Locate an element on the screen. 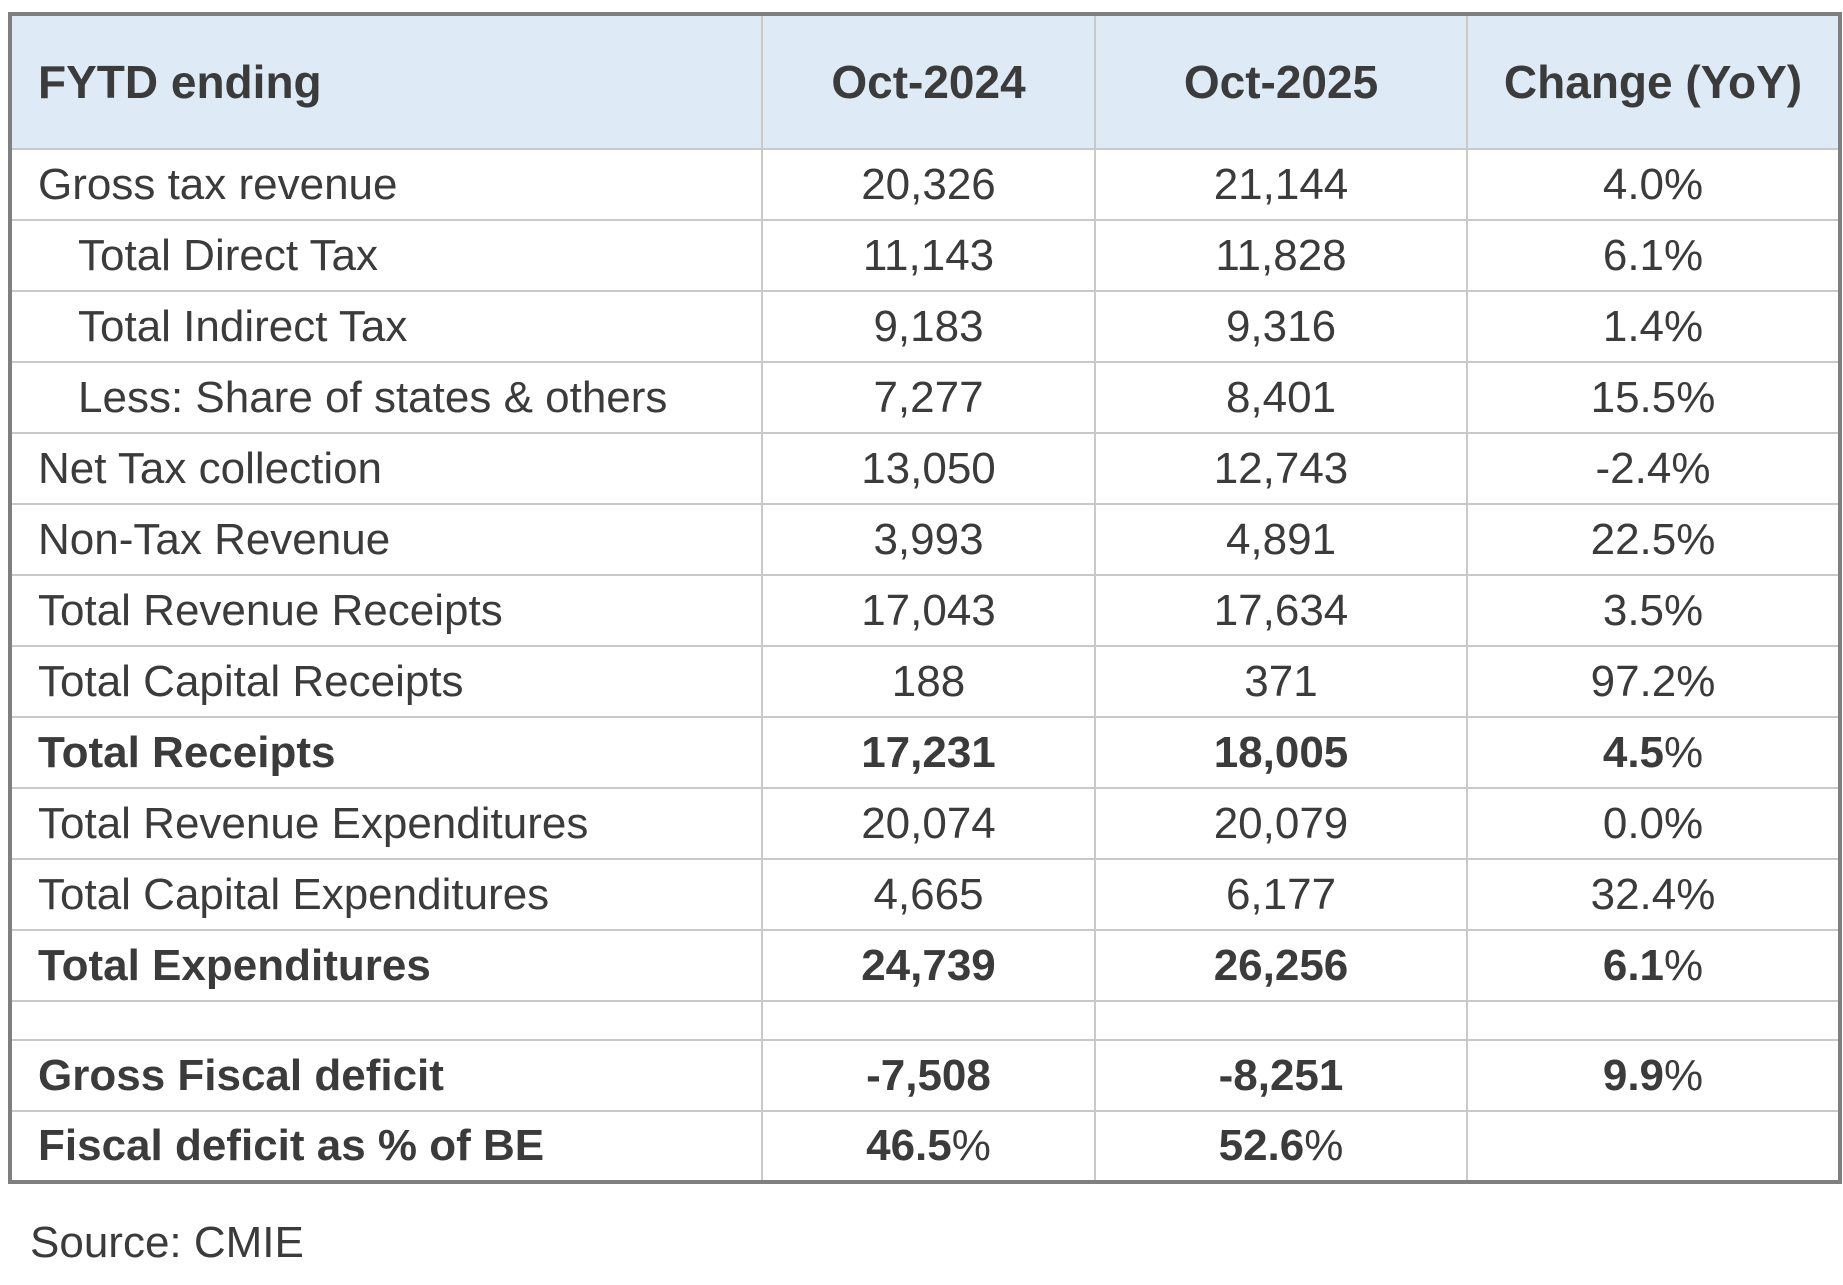  row-value: 13,050 is located at coordinates (928, 468).